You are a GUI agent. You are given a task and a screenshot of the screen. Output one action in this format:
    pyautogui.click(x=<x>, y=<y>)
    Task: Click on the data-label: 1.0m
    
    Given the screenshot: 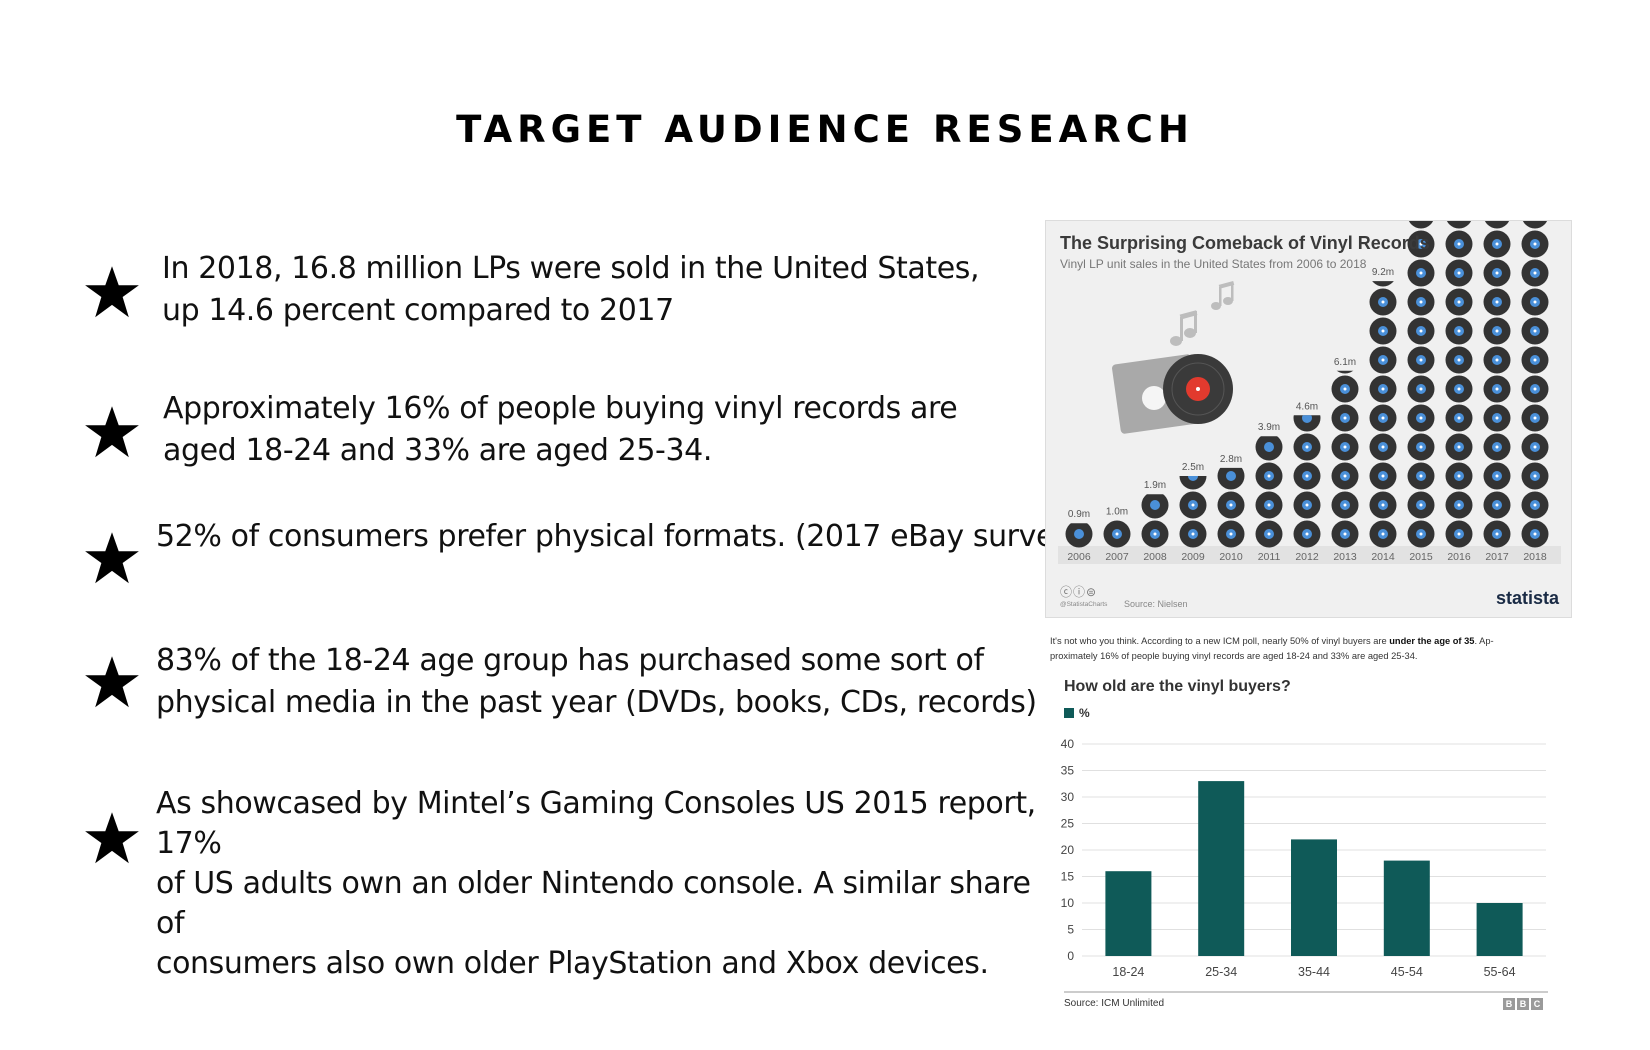 What is the action you would take?
    pyautogui.click(x=1117, y=512)
    